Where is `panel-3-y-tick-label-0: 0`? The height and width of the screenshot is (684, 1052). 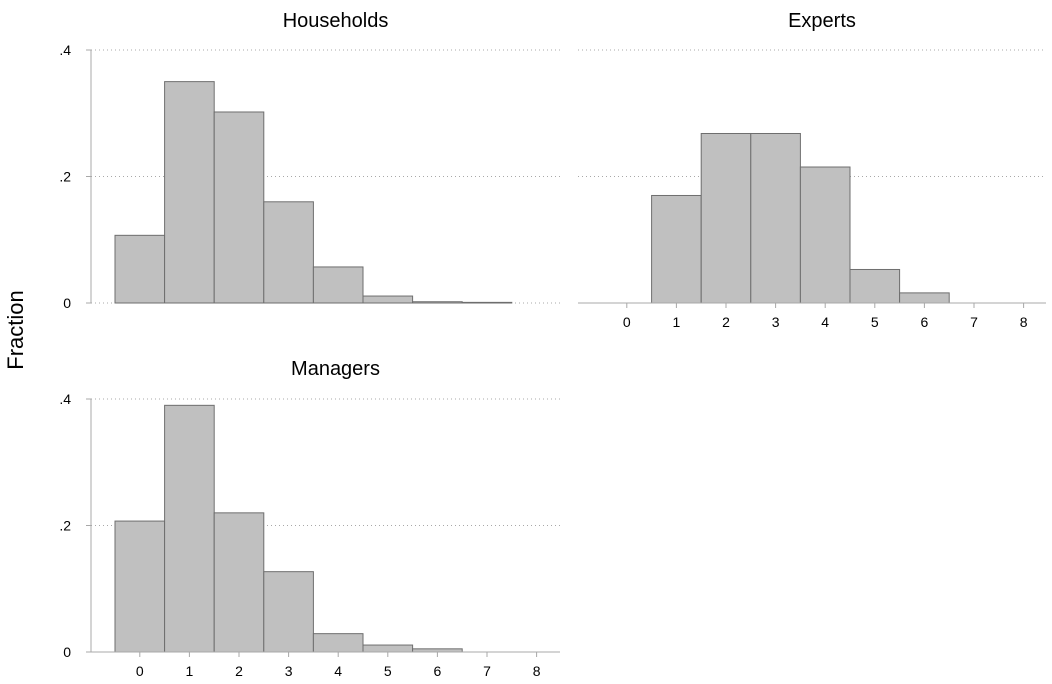
panel-3-y-tick-label-0: 0 is located at coordinates (67, 652).